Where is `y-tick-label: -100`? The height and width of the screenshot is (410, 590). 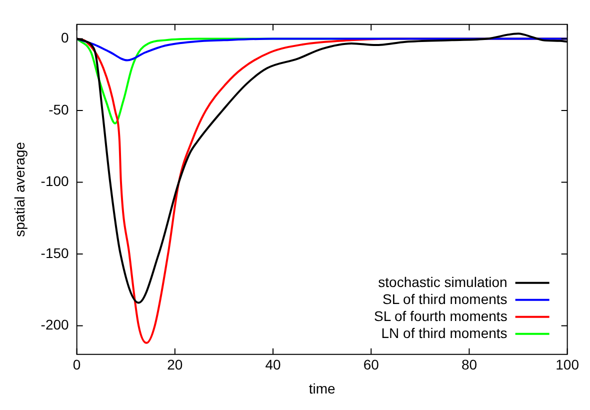 y-tick-label: -100 is located at coordinates (55, 181).